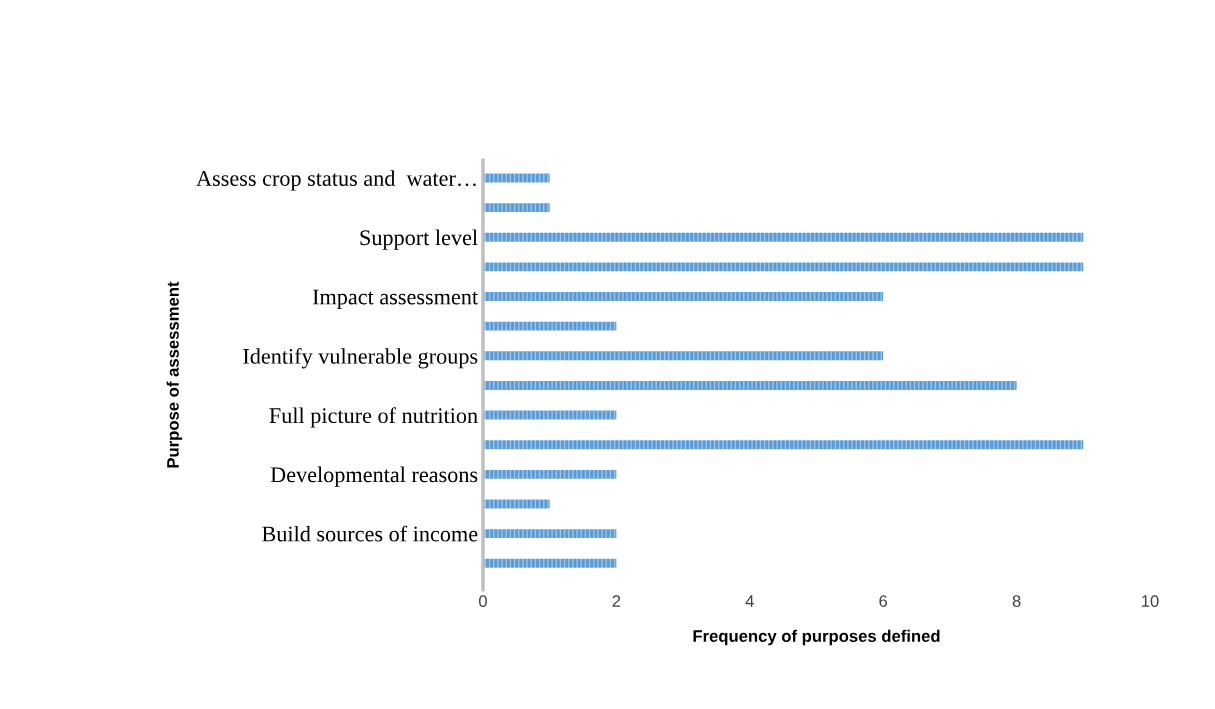 Image resolution: width=1215 pixels, height=709 pixels. What do you see at coordinates (482, 601) in the screenshot?
I see `x-tick-label: 0` at bounding box center [482, 601].